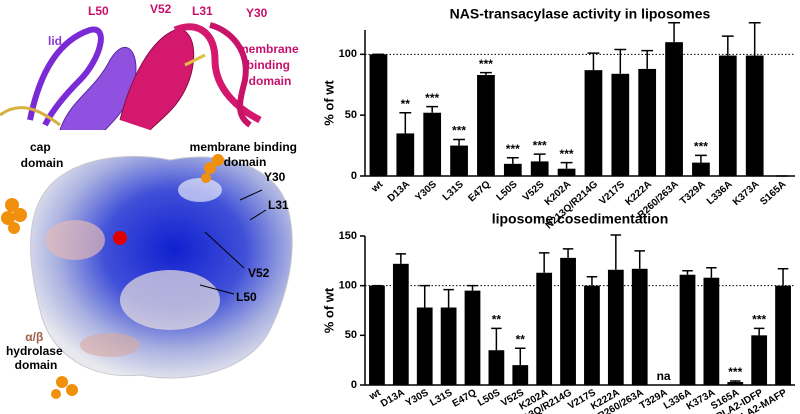  I want to click on label-line: hydrolase, so click(34, 351).